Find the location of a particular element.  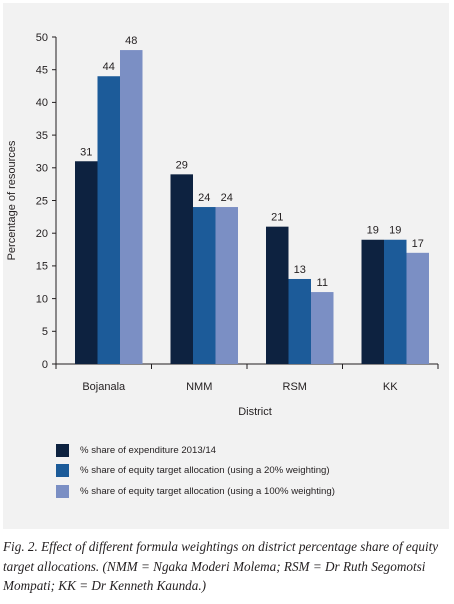

y-tick-label: 25 is located at coordinates (42, 201).